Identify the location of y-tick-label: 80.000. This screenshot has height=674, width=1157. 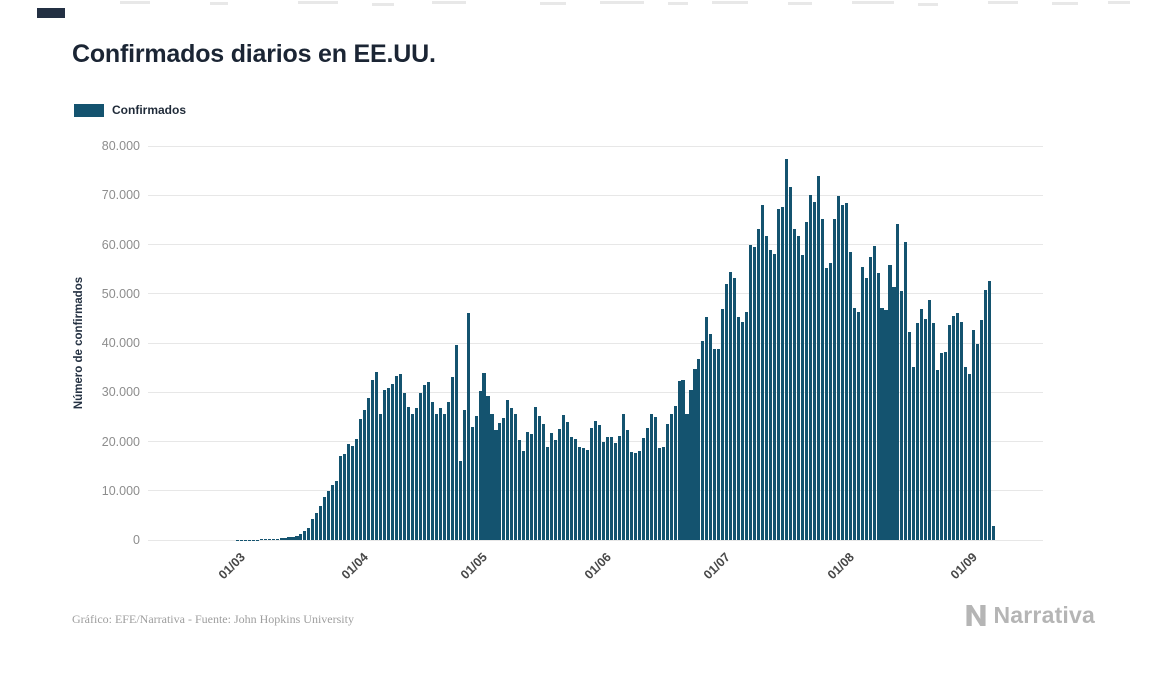
(120, 146).